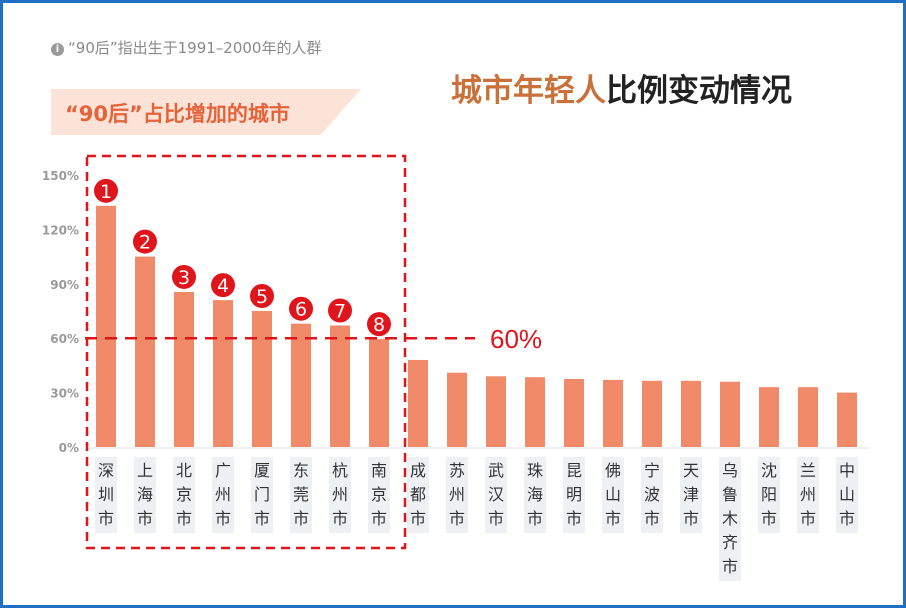  I want to click on info-icon: i, so click(57, 49).